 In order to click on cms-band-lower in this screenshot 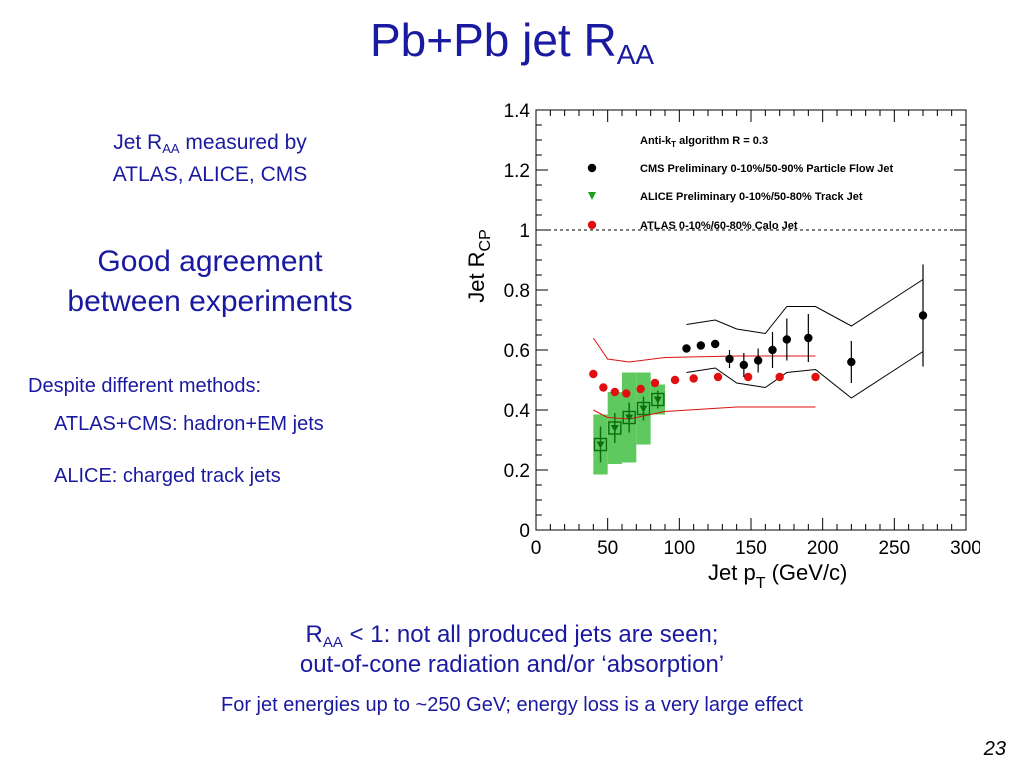, I will do `click(805, 375)`.